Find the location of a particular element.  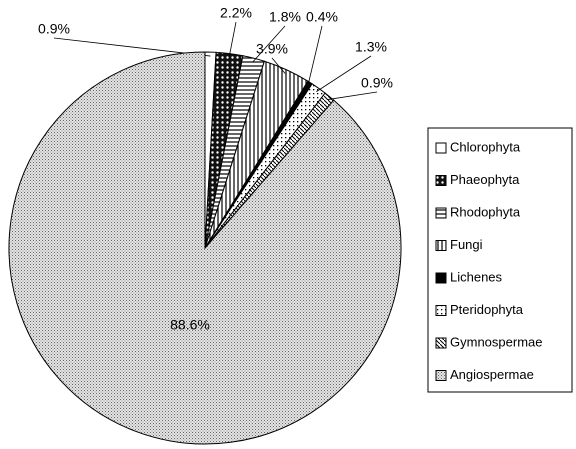

data-label: 1.3% is located at coordinates (371, 47).